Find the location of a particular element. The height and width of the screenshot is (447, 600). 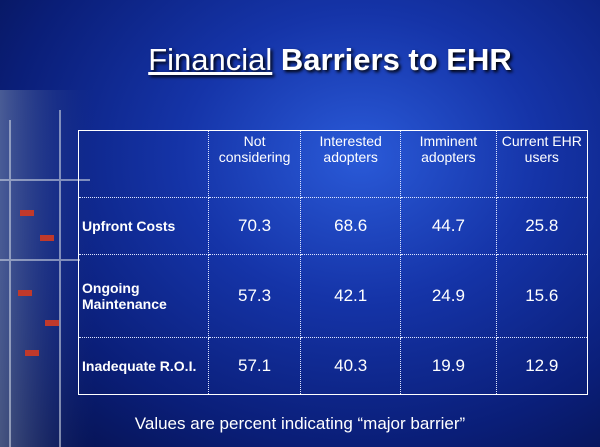

cell: 12.9 is located at coordinates (542, 366).